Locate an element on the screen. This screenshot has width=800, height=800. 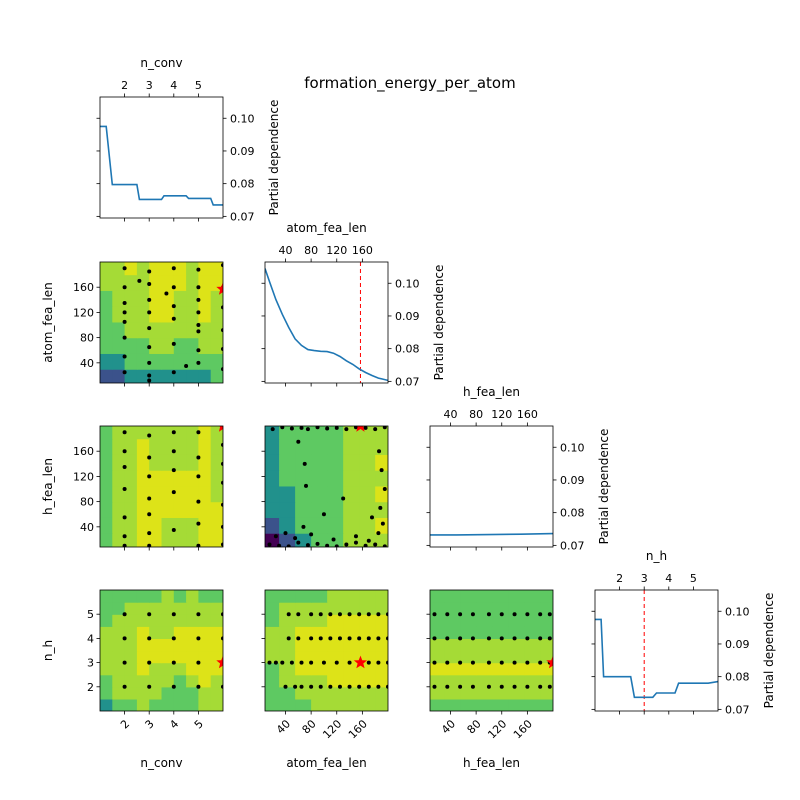
y-axis-label: Partial dependence is located at coordinates (604, 487).